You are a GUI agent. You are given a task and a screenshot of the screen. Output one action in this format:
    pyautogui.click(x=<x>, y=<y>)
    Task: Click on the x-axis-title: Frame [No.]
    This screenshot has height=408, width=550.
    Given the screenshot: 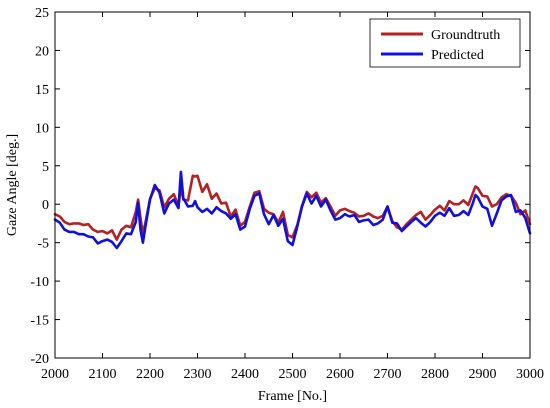 What is the action you would take?
    pyautogui.click(x=292, y=396)
    